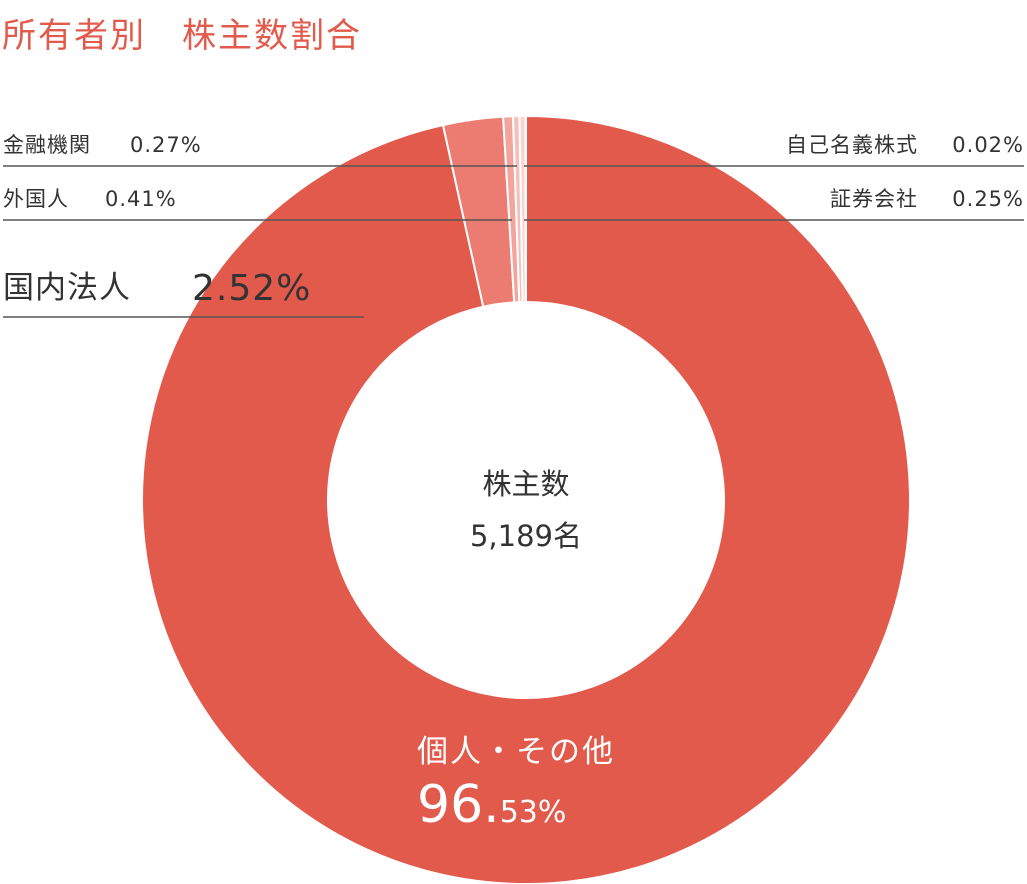 The width and height of the screenshot is (1027, 884). I want to click on chart-title: 所有者別 株主数割合, so click(182, 36).